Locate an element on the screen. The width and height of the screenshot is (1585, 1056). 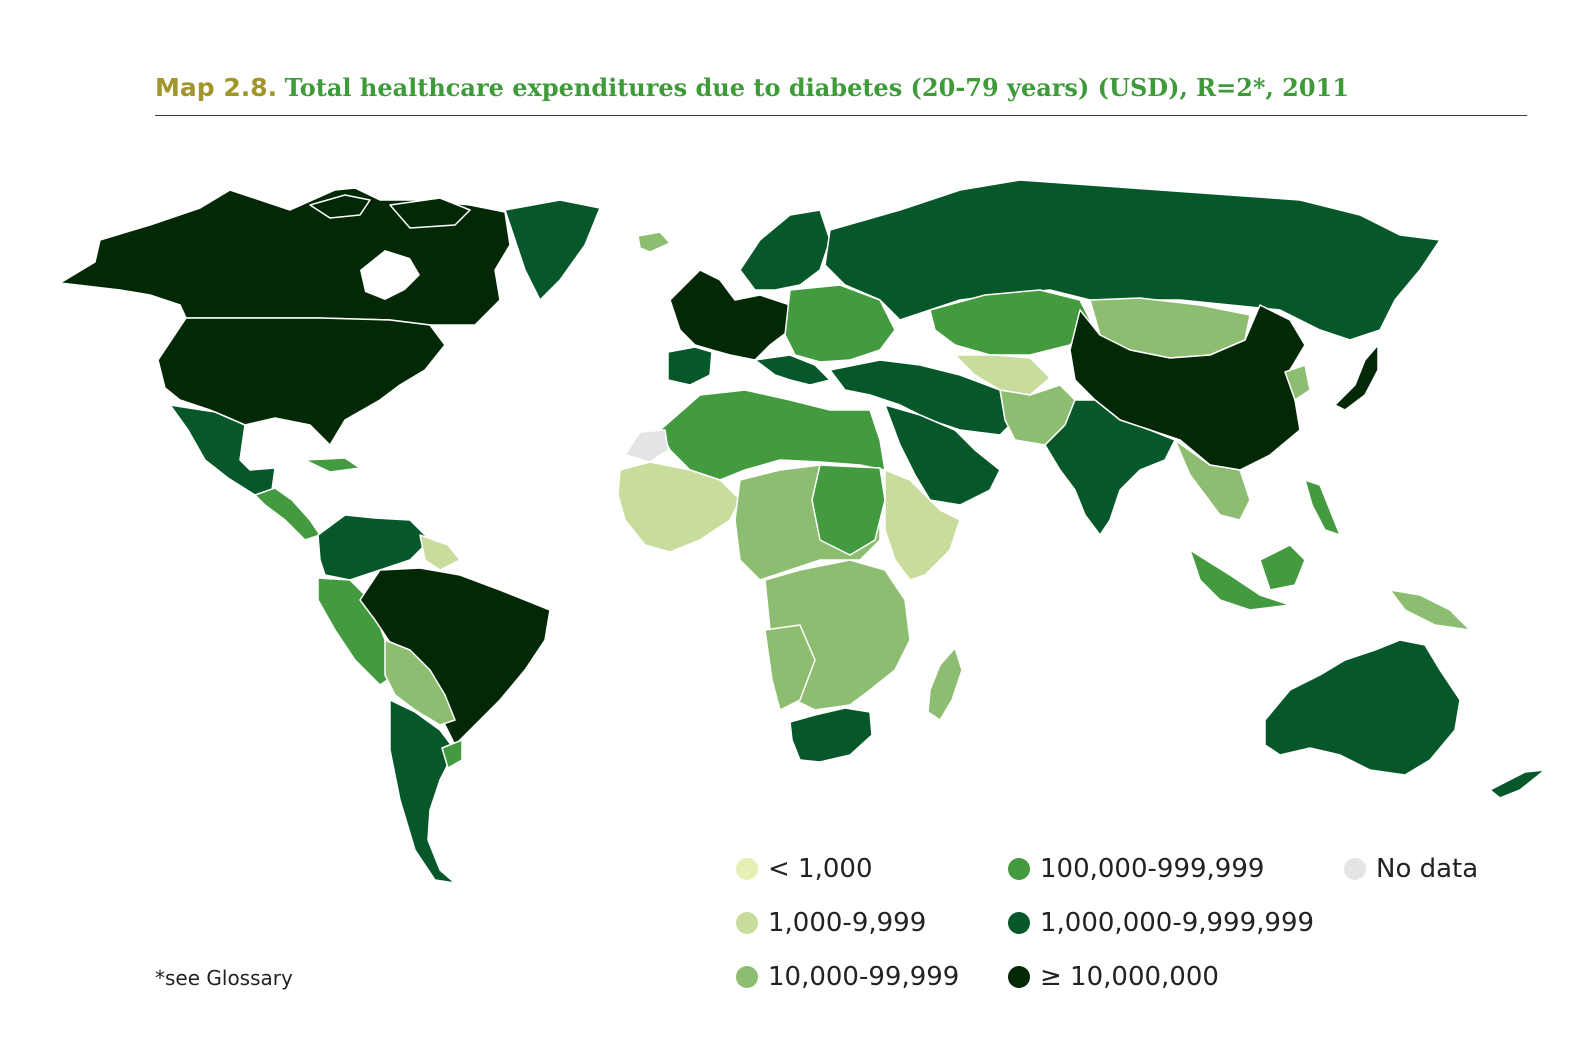
region-korea is located at coordinates (1297, 382).